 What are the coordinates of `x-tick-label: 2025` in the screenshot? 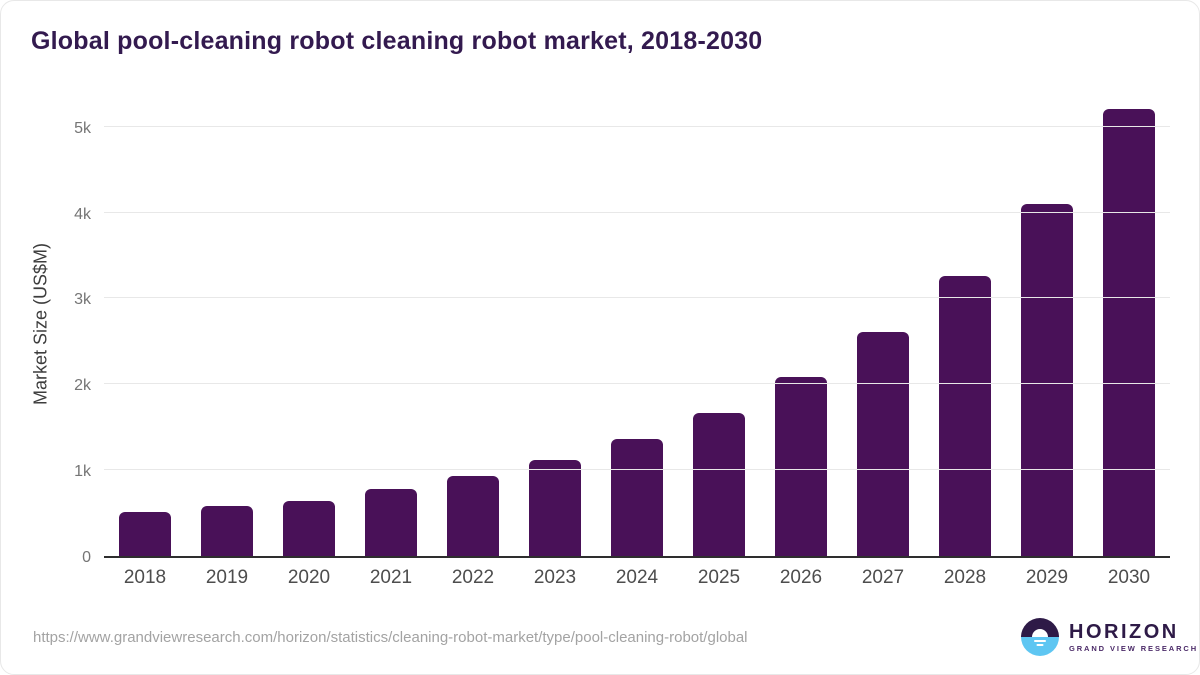 It's located at (719, 577).